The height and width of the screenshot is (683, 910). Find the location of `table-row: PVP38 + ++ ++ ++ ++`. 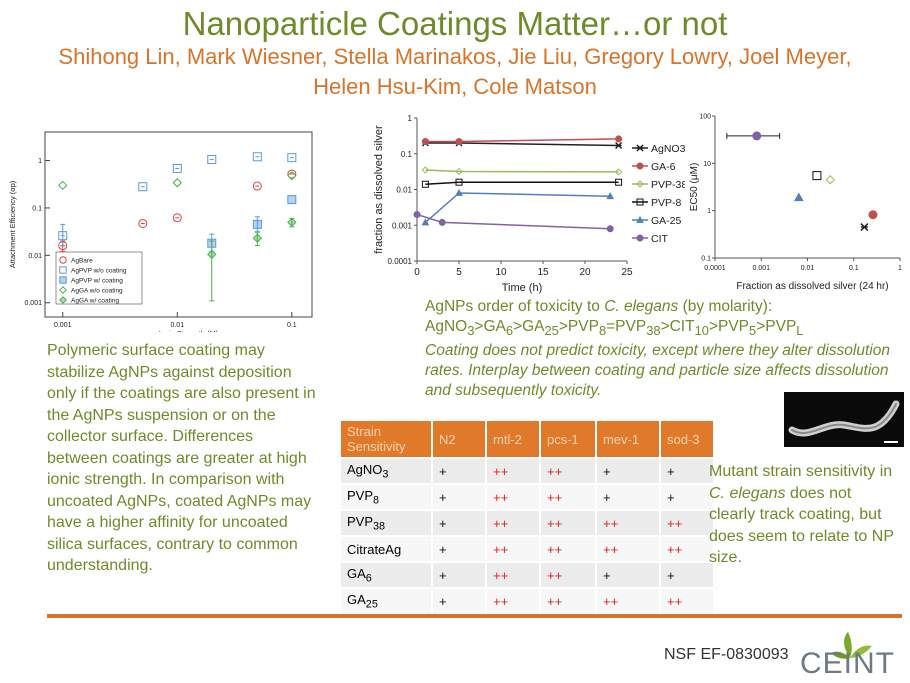

table-row: PVP38 + ++ ++ ++ ++ is located at coordinates (527, 523).